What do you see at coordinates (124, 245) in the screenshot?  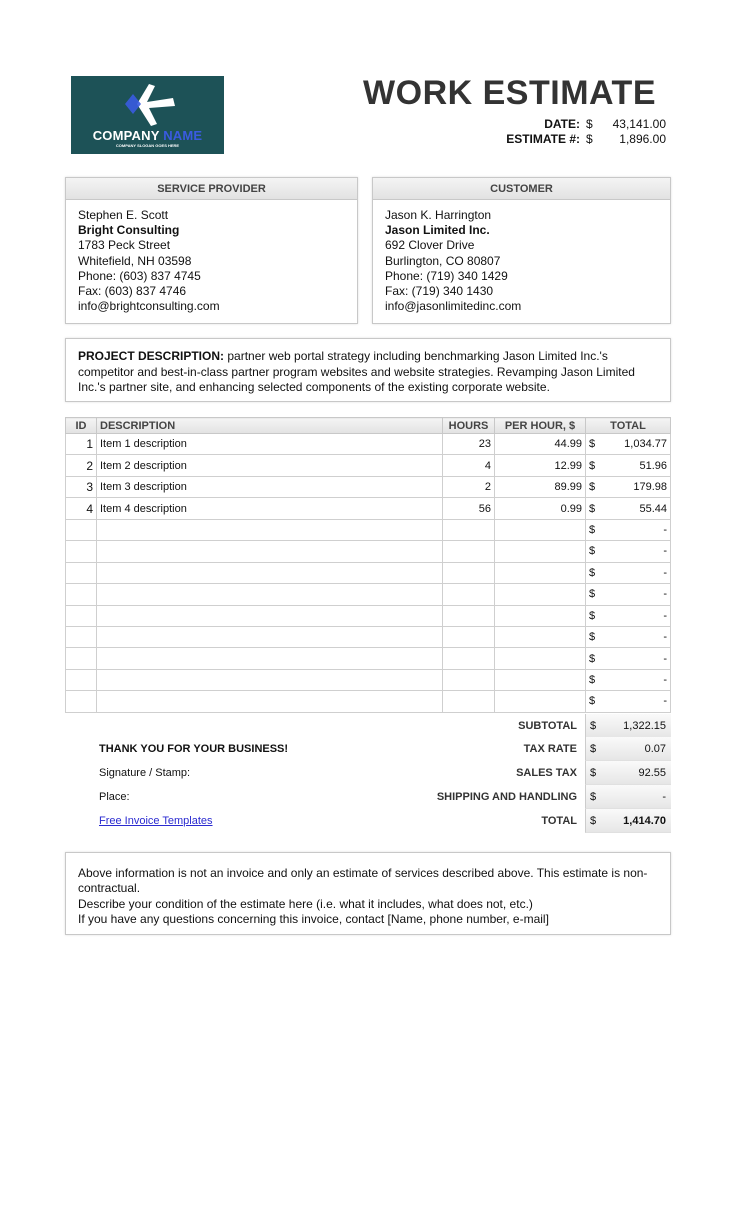 I see `provider-street: 1783 Peck Street` at bounding box center [124, 245].